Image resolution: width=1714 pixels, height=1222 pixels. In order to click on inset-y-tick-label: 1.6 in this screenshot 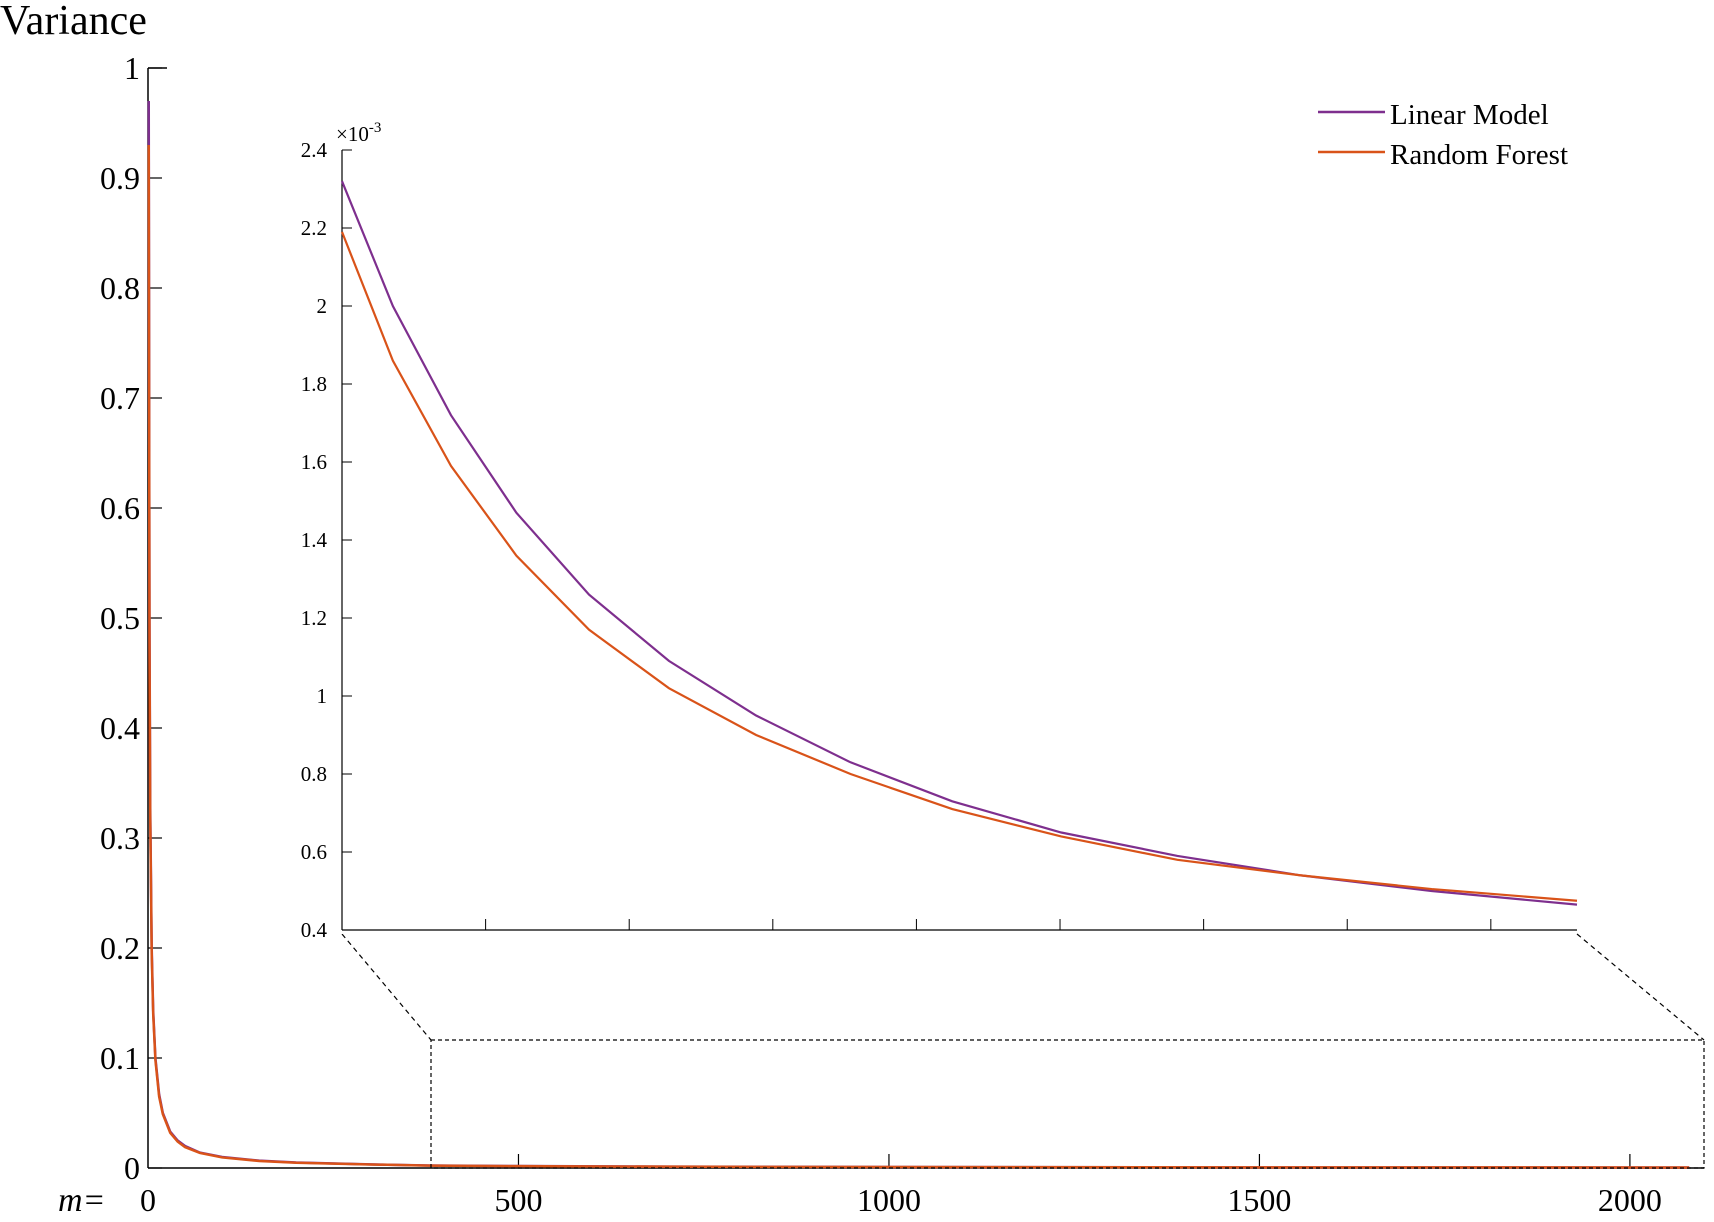, I will do `click(314, 462)`.